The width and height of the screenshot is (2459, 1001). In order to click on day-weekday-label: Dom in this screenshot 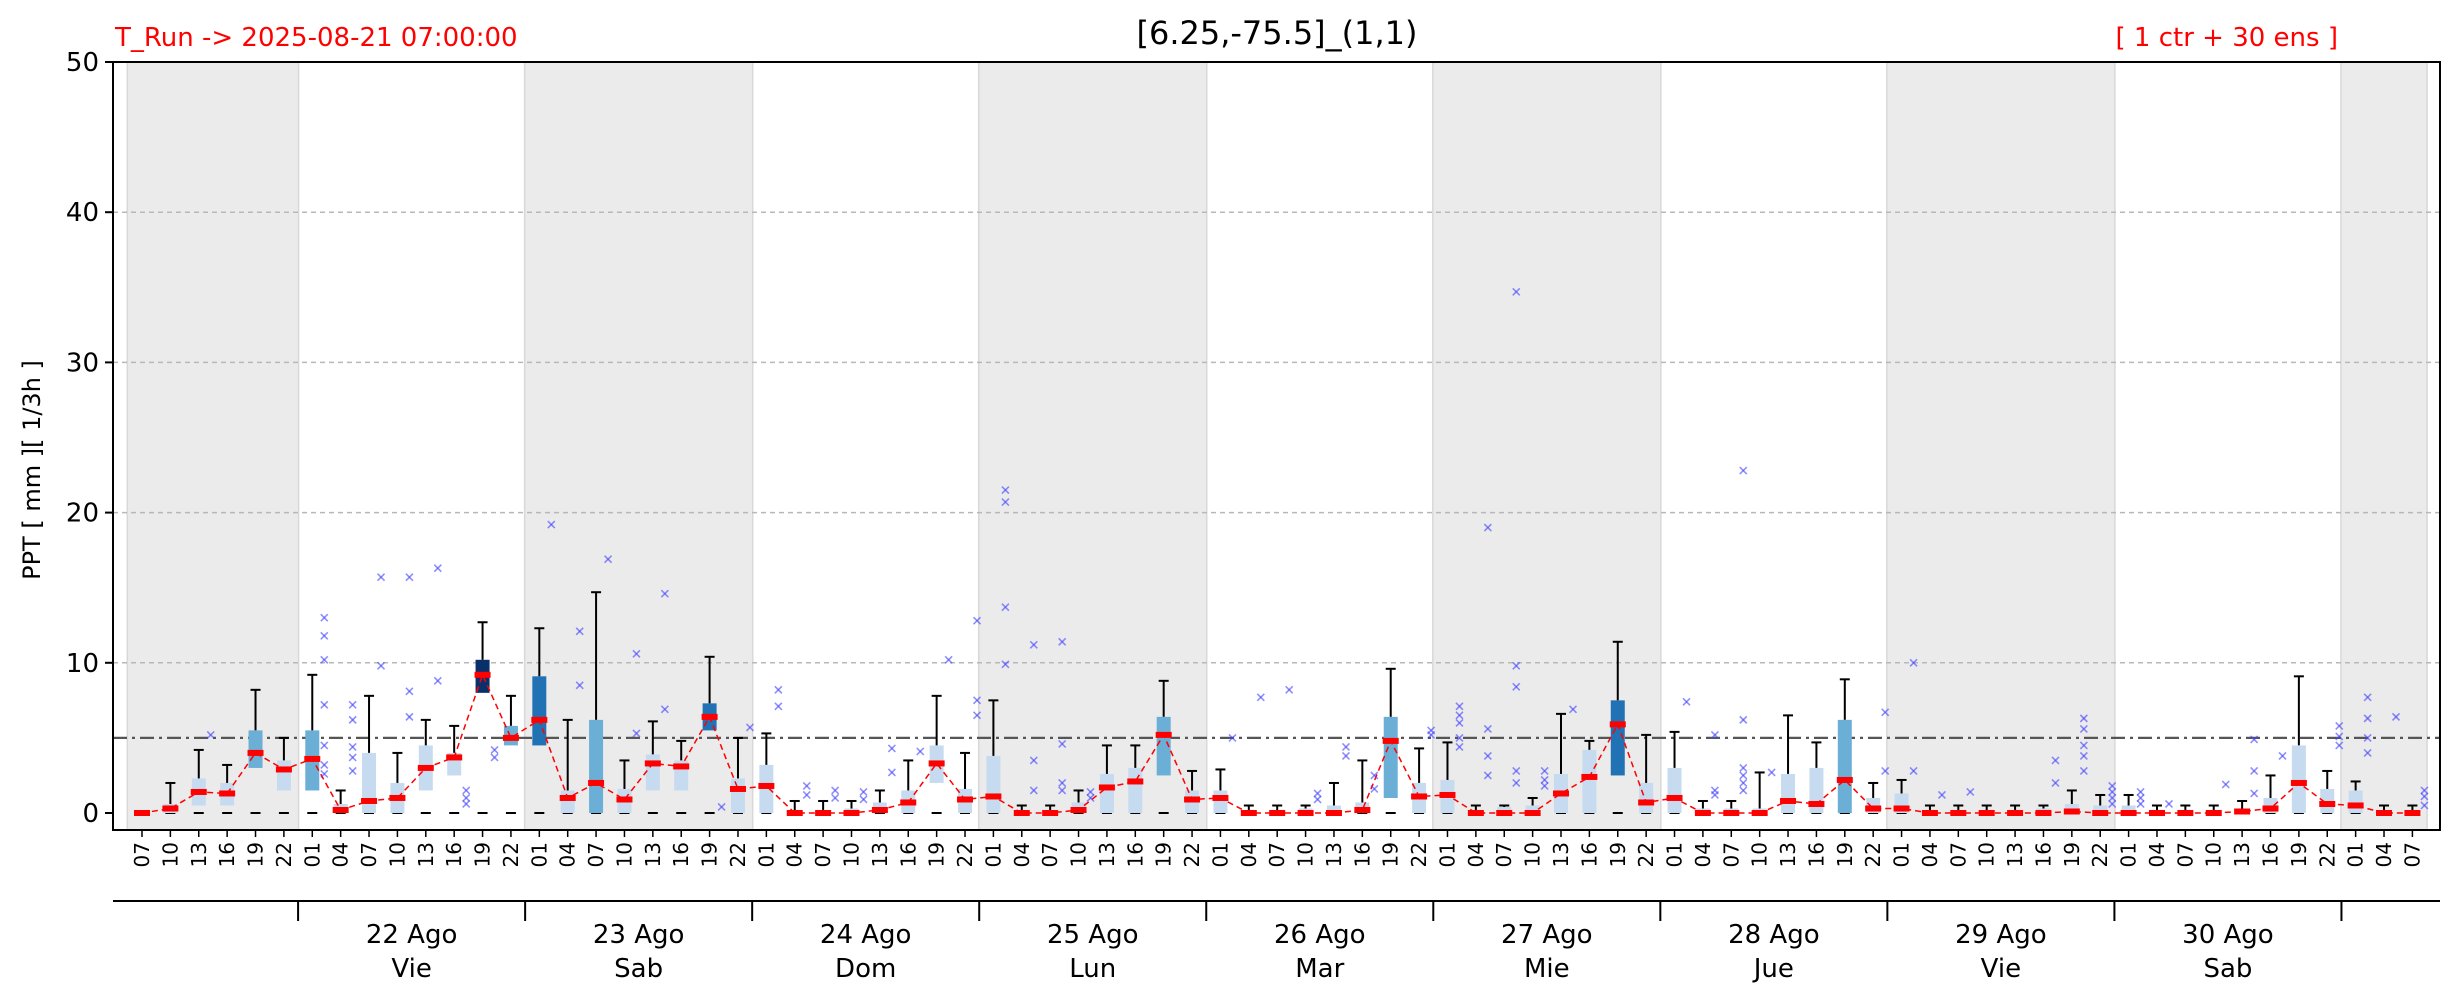, I will do `click(865, 969)`.